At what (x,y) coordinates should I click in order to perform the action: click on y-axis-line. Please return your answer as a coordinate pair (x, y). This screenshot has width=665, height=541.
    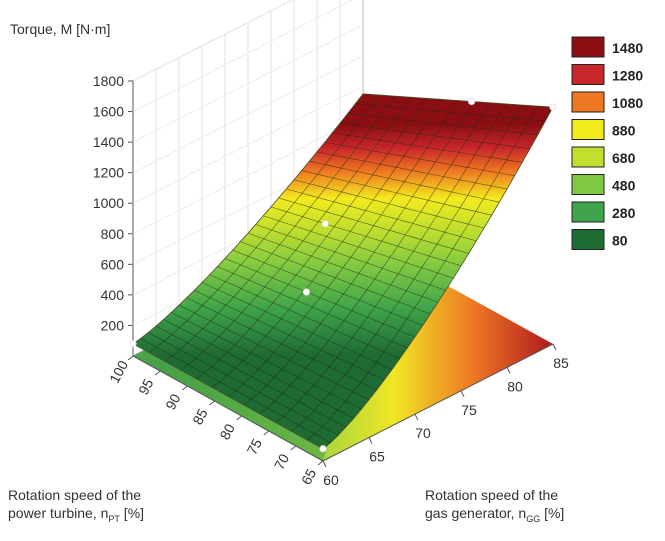
    Looking at the image, I should click on (438, 402).